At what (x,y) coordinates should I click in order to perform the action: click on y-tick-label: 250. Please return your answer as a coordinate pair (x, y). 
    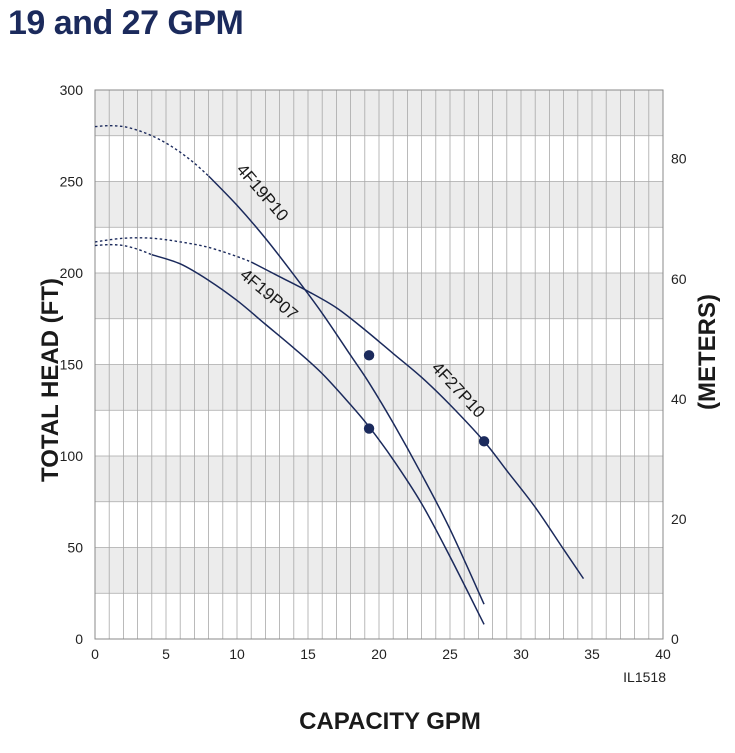
    Looking at the image, I should click on (72, 182).